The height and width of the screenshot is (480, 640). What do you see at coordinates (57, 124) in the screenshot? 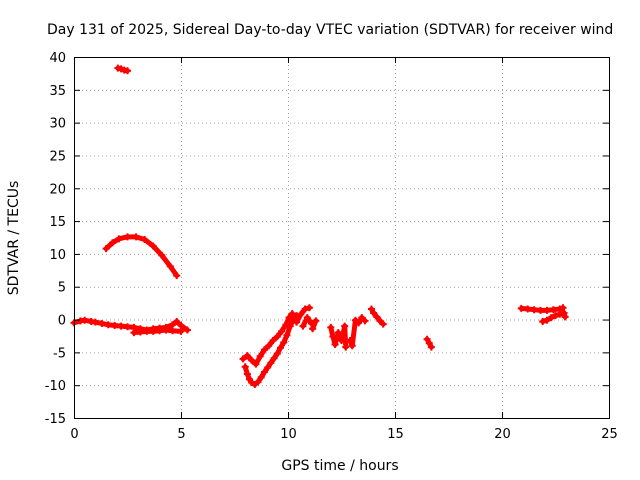
I see `y-tick-label: 30` at bounding box center [57, 124].